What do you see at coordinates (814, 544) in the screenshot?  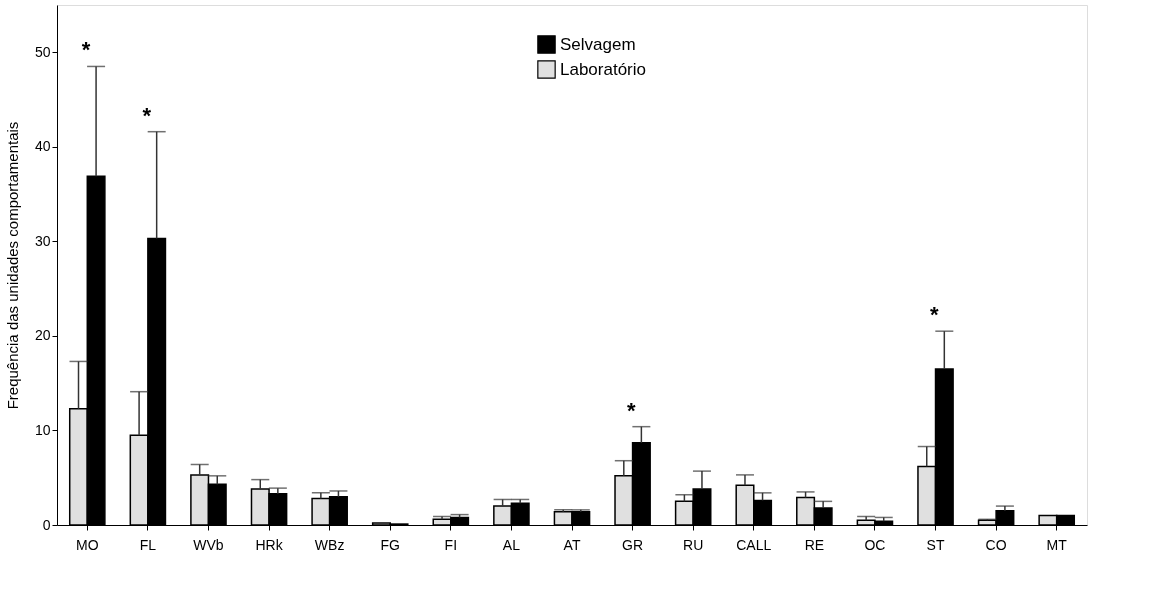 I see `x-tick-label: RE` at bounding box center [814, 544].